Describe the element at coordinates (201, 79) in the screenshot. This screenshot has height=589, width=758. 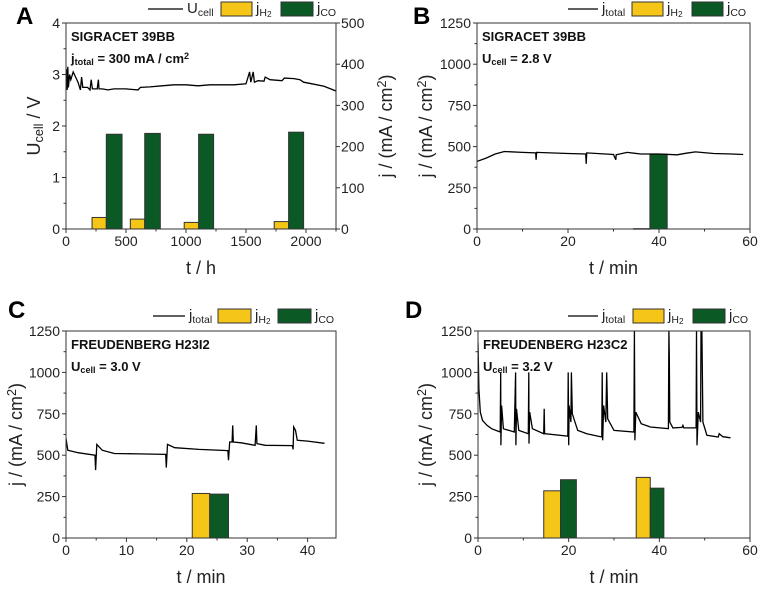
I see `series-line-ucell` at that location.